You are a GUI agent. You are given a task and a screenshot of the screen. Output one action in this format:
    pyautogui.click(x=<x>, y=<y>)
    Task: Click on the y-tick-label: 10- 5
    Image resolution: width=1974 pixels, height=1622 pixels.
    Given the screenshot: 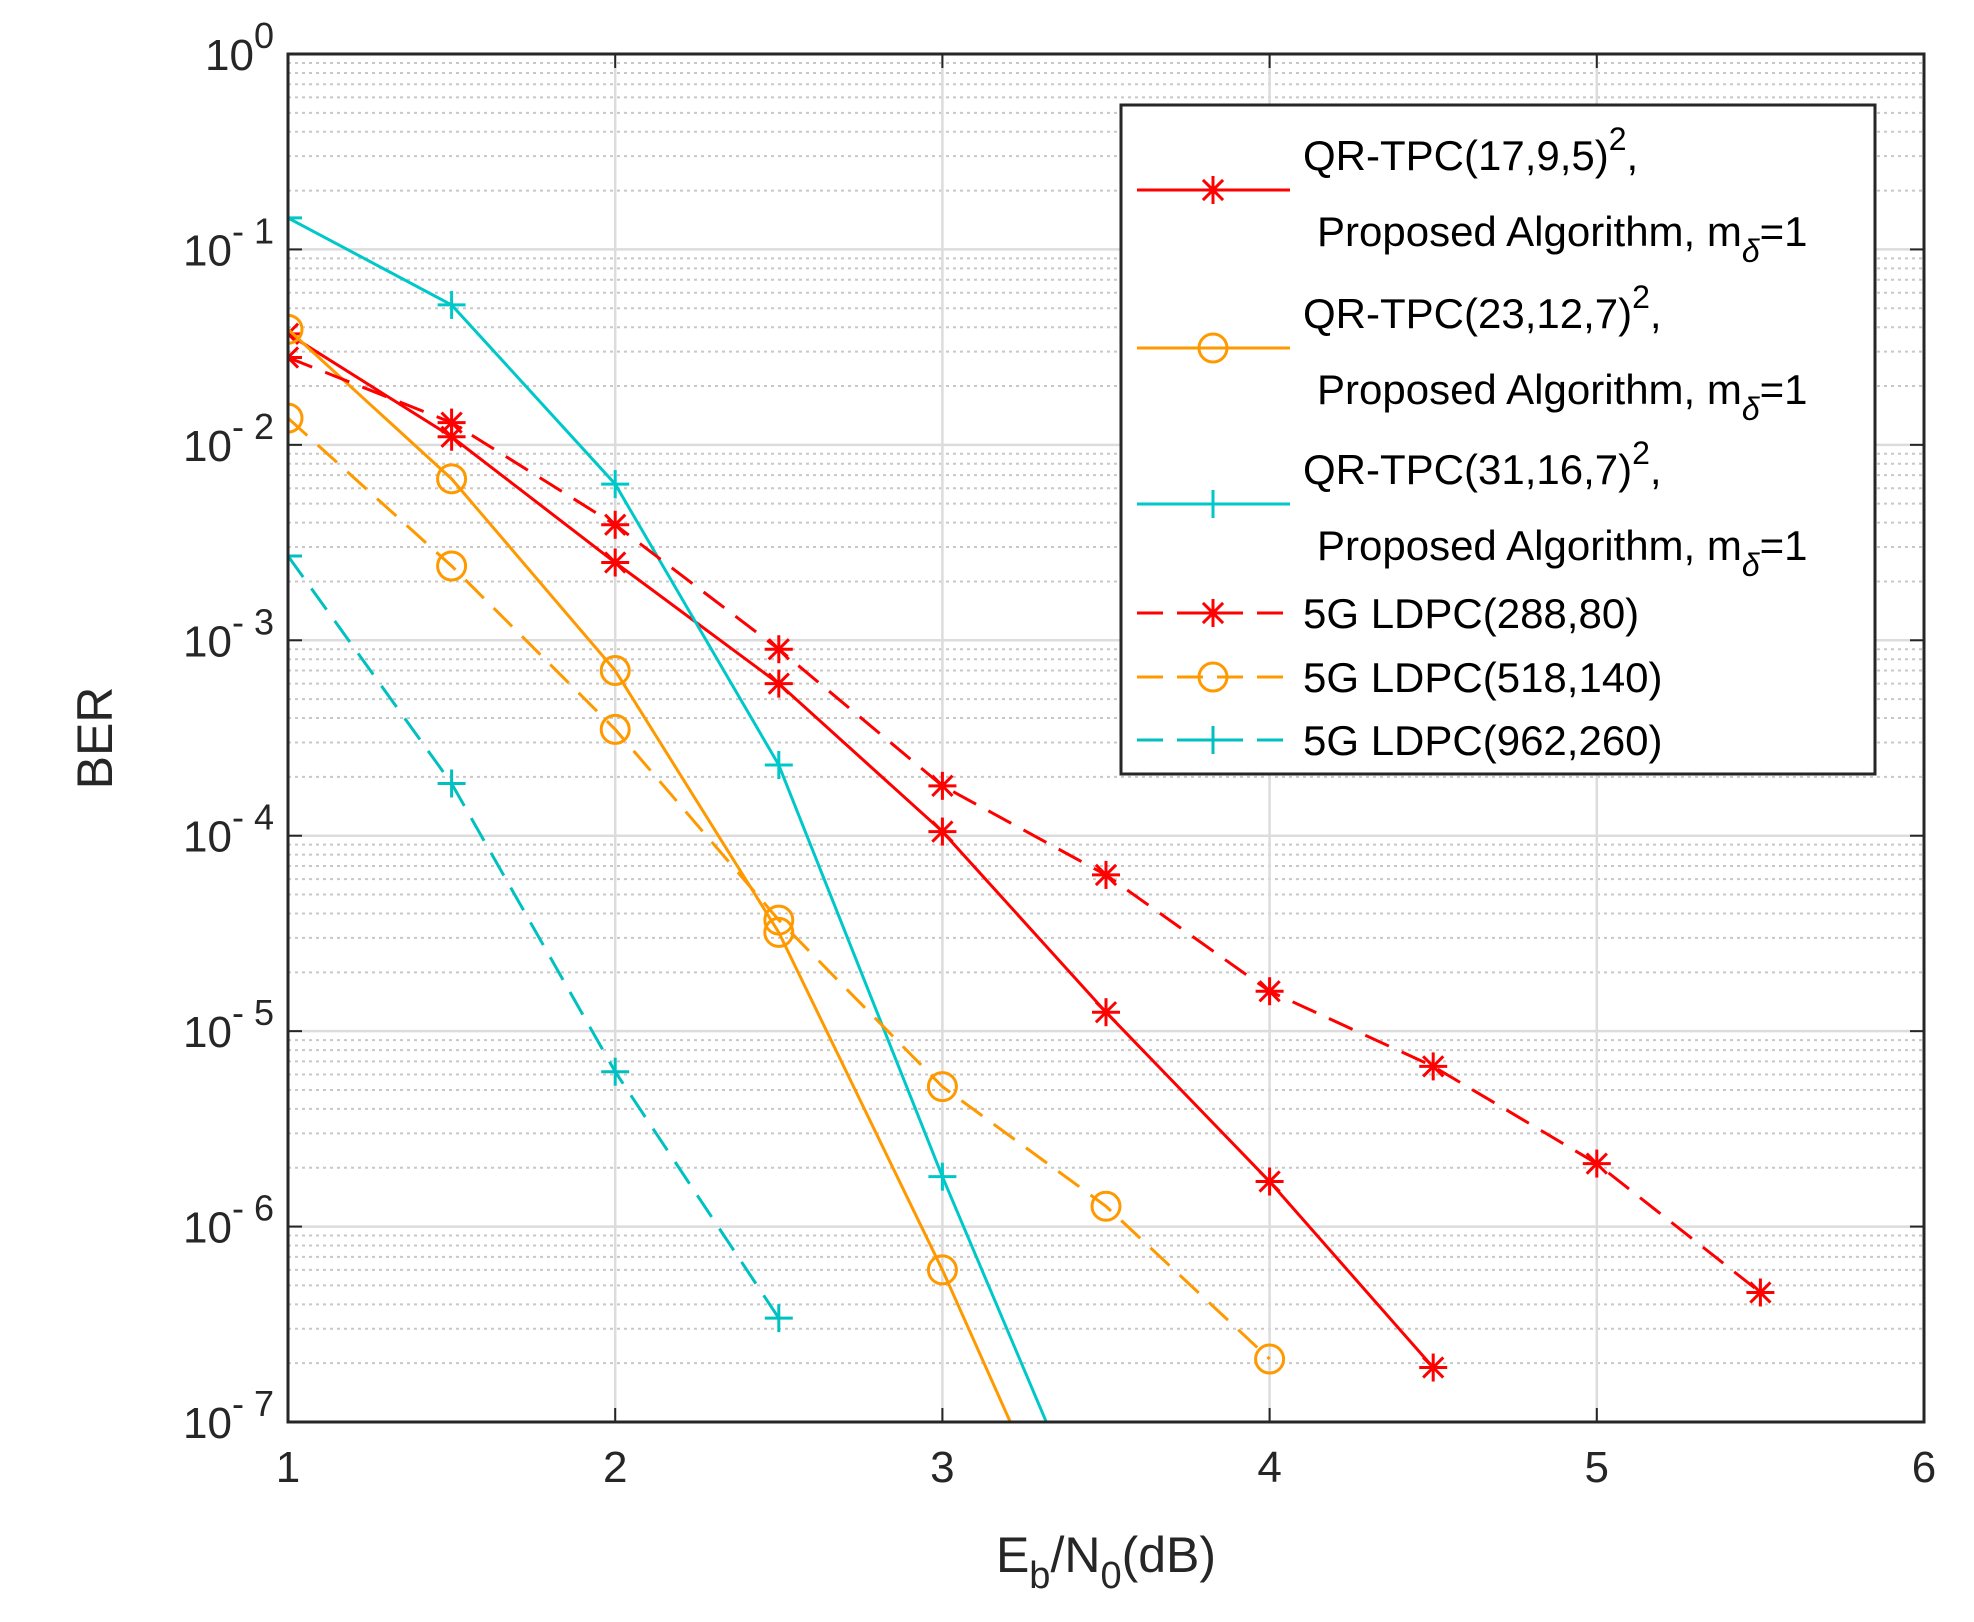 What is the action you would take?
    pyautogui.click(x=228, y=1024)
    